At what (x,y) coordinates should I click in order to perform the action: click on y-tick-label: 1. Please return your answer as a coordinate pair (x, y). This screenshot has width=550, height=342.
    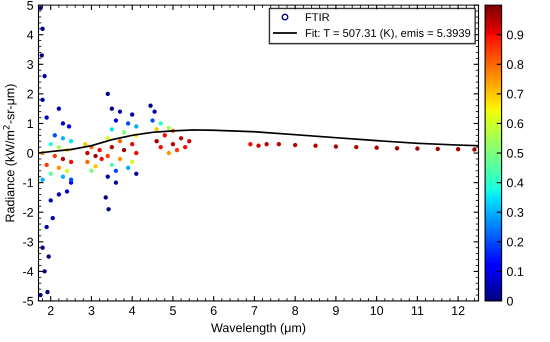
    Looking at the image, I should click on (31, 123).